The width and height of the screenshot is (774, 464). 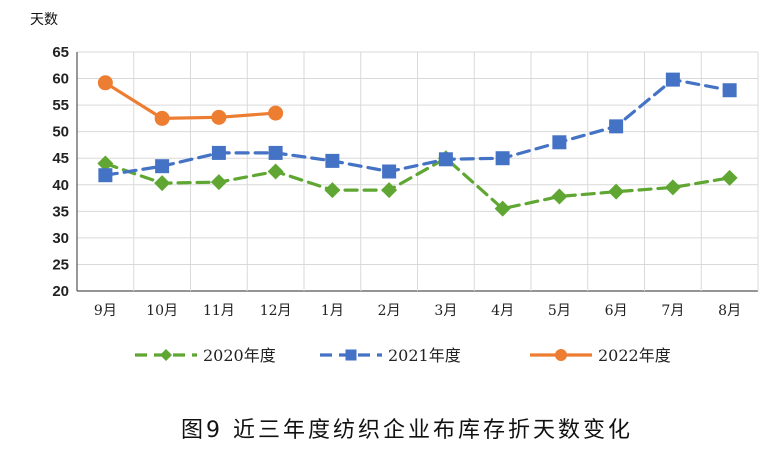 I want to click on x-tick-label: 11月, so click(x=219, y=311).